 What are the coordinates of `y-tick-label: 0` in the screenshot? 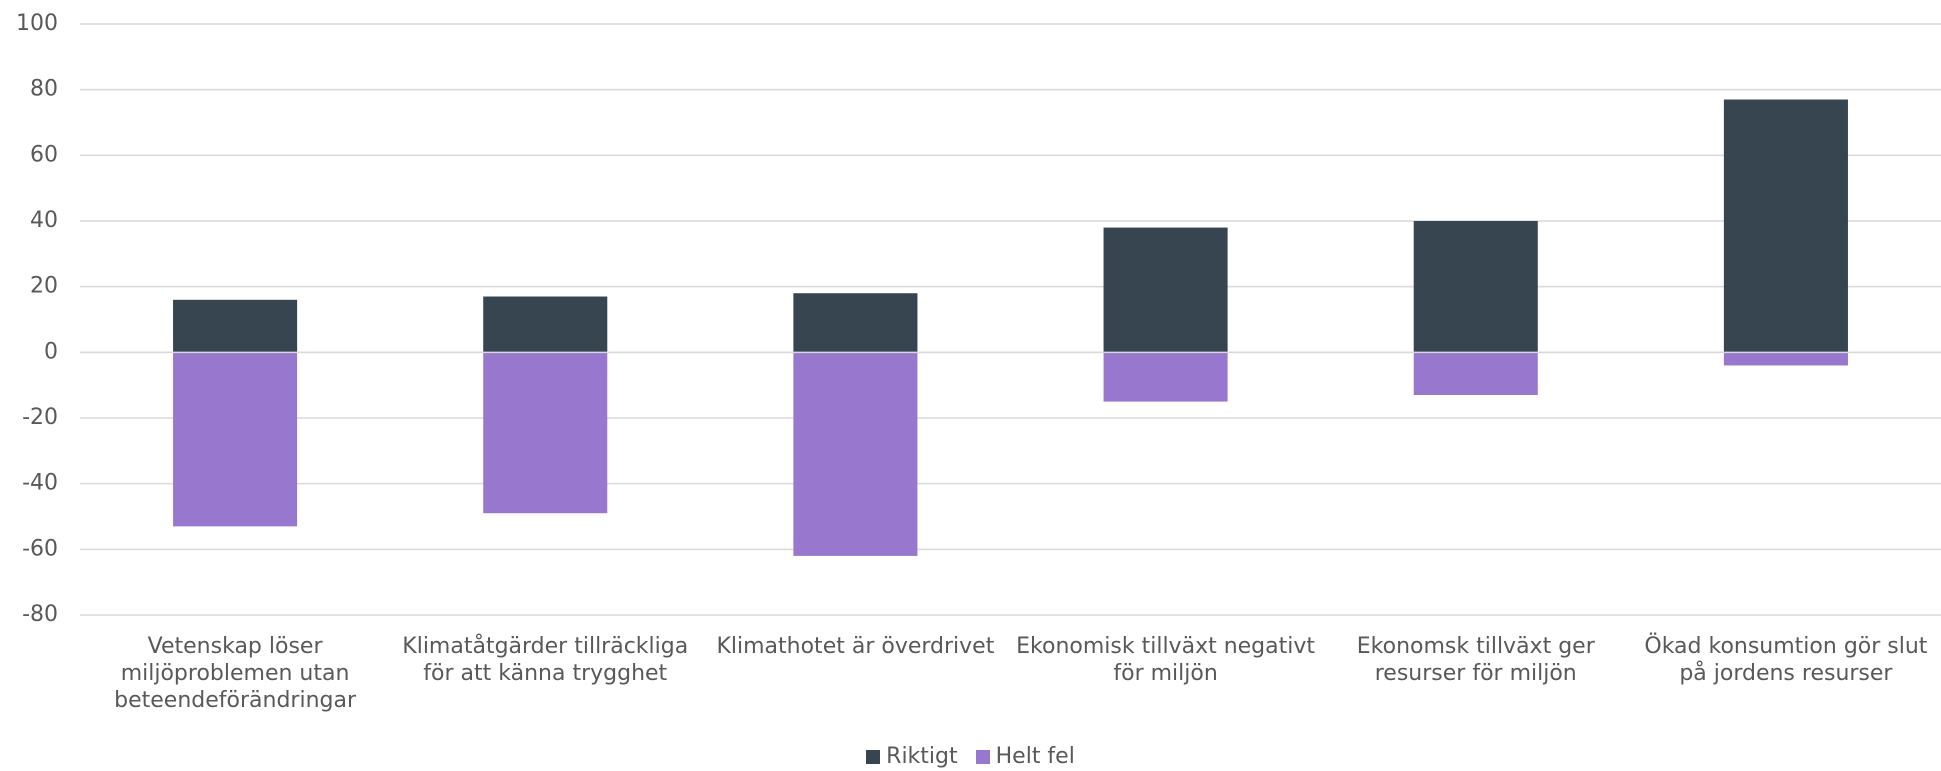 It's located at (51, 351).